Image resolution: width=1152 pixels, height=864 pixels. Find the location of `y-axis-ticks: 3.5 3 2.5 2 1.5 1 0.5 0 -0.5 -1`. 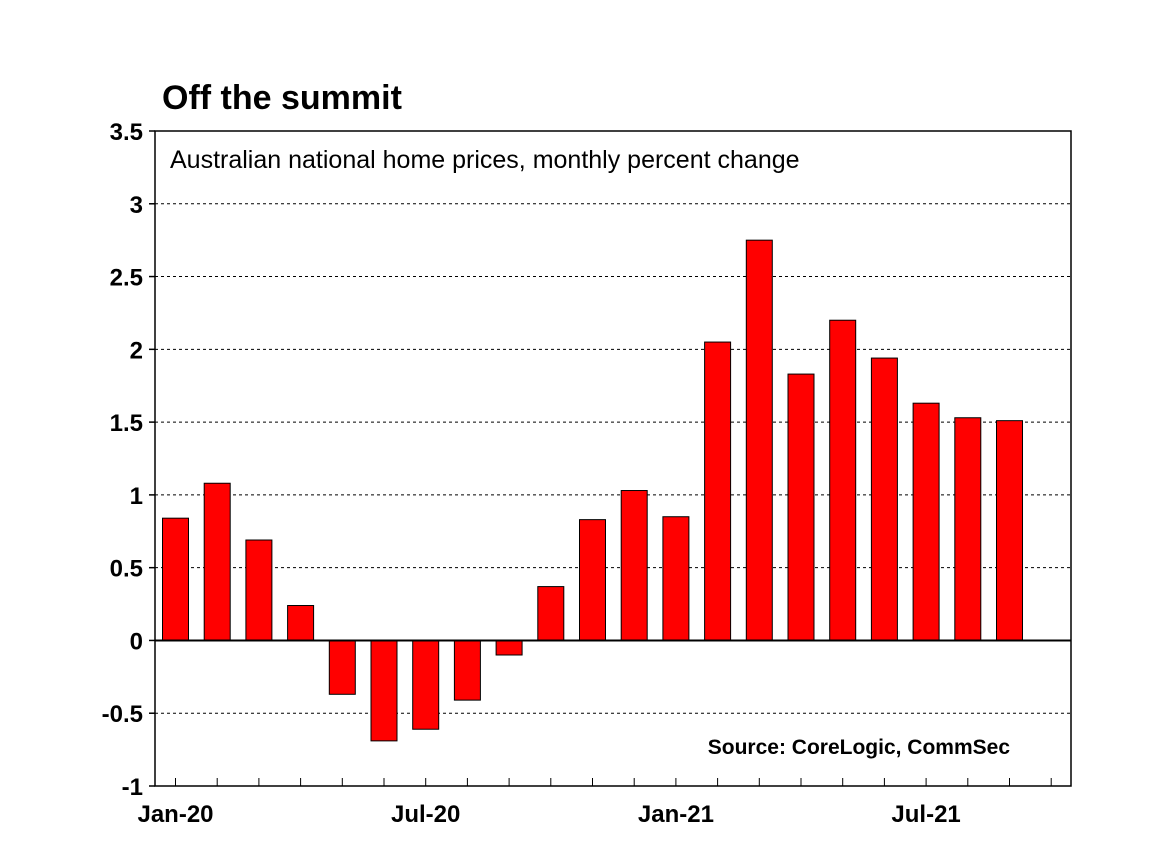

y-axis-ticks: 3.5 3 2.5 2 1.5 1 0.5 0 -0.5 -1 is located at coordinates (122, 460).